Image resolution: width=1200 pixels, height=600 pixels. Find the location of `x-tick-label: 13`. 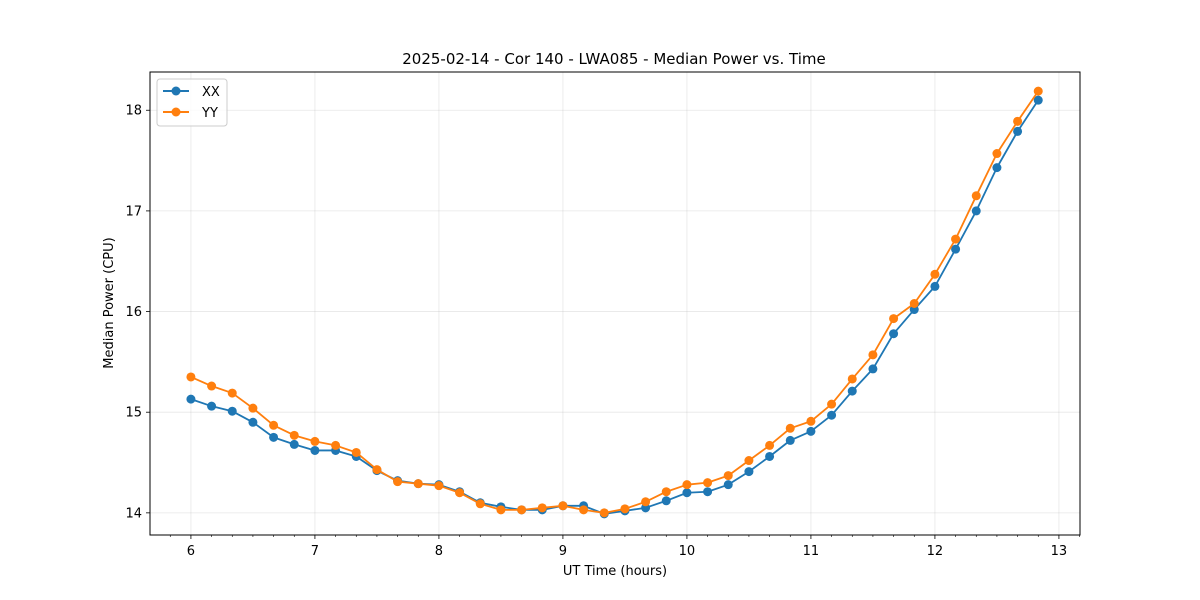

x-tick-label: 13 is located at coordinates (1059, 551).